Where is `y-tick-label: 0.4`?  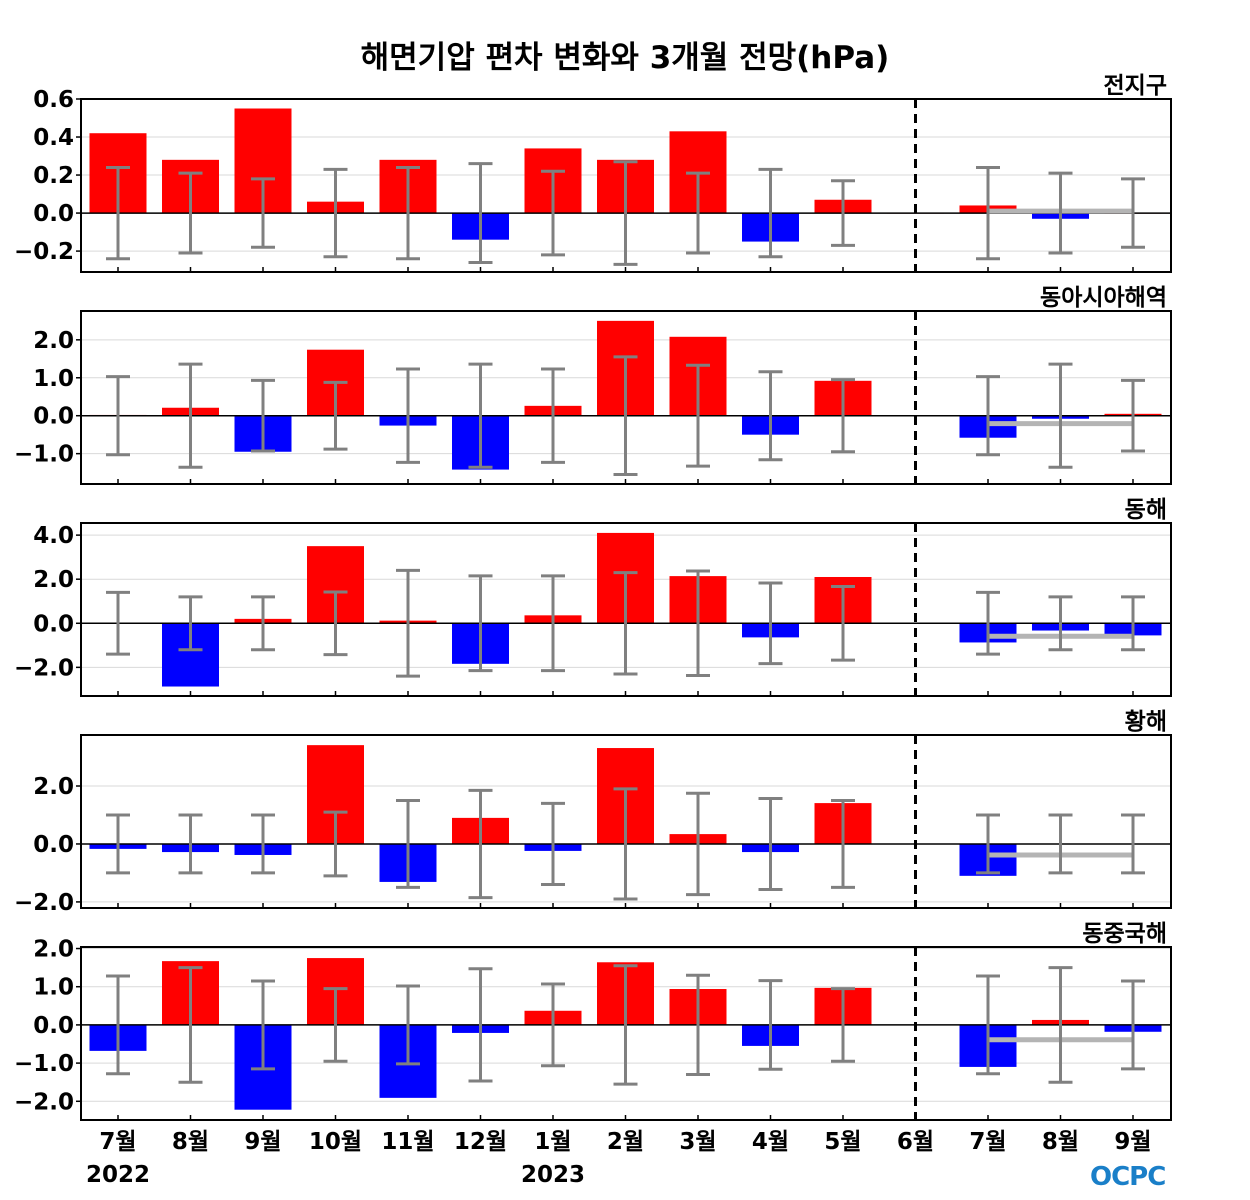
y-tick-label: 0.4 is located at coordinates (53, 138).